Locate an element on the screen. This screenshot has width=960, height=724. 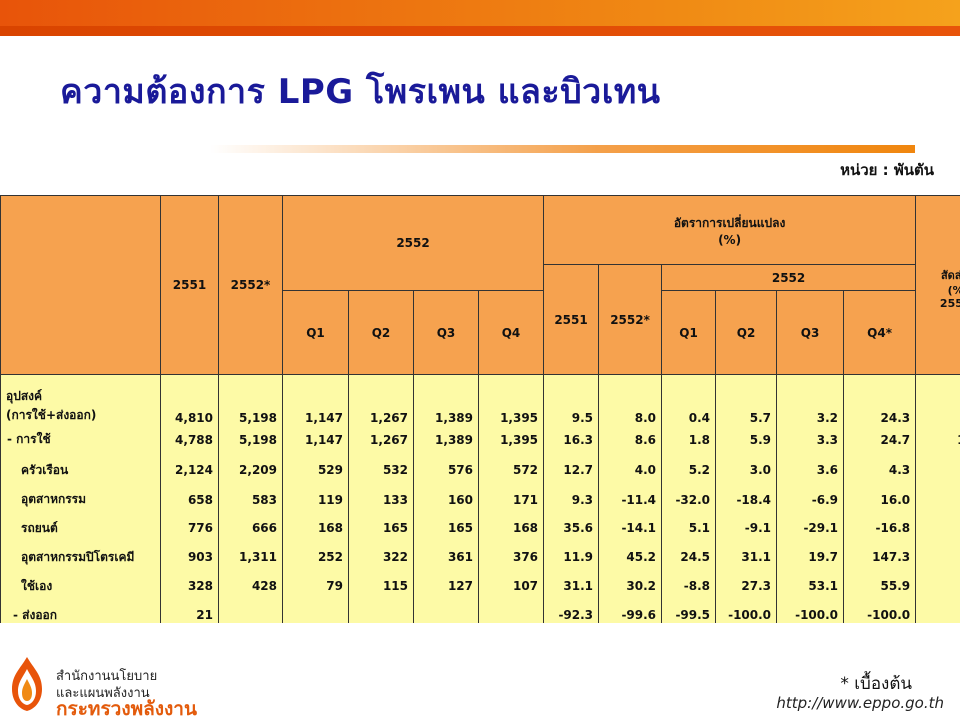
table-cell: -11.4 is located at coordinates (630, 500).